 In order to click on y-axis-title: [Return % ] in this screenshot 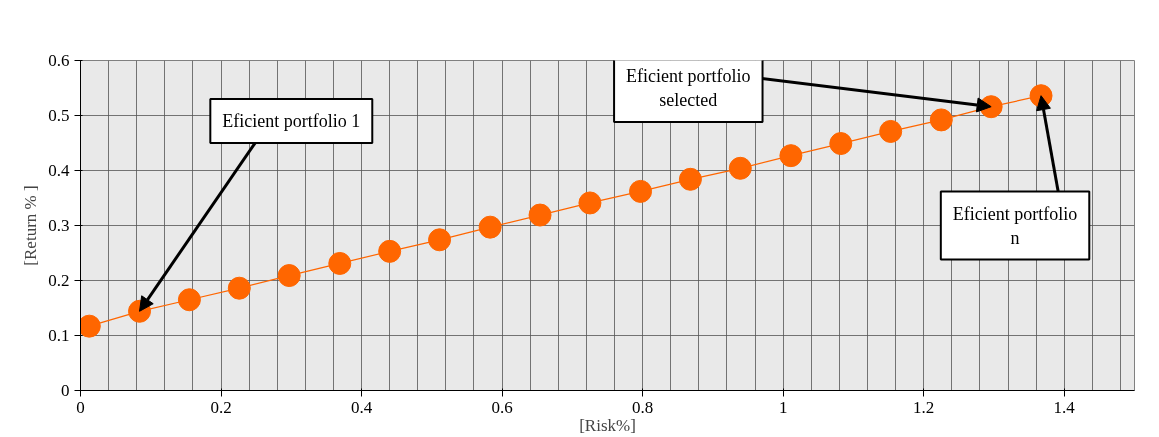, I will do `click(31, 225)`.